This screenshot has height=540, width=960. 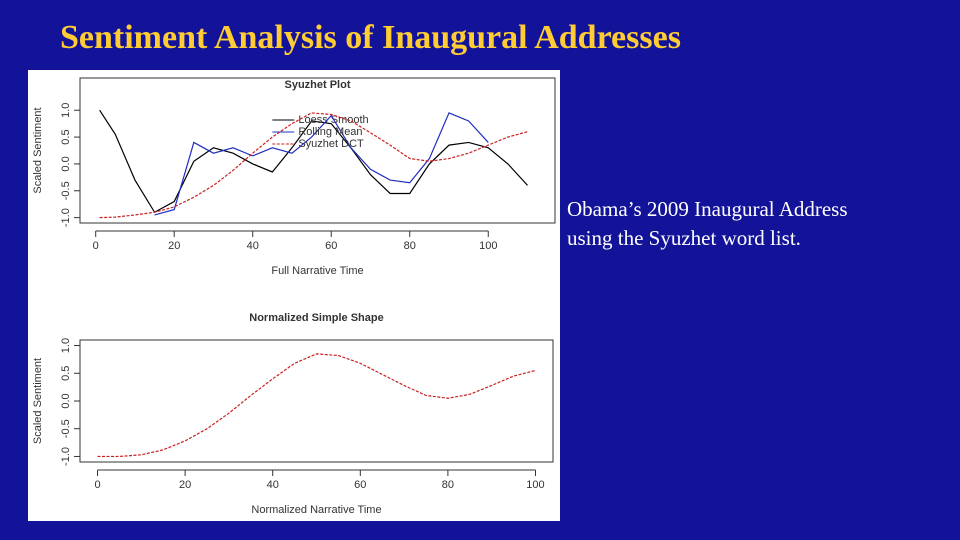 What do you see at coordinates (330, 132) in the screenshot?
I see `legend-label: Rolling Mean` at bounding box center [330, 132].